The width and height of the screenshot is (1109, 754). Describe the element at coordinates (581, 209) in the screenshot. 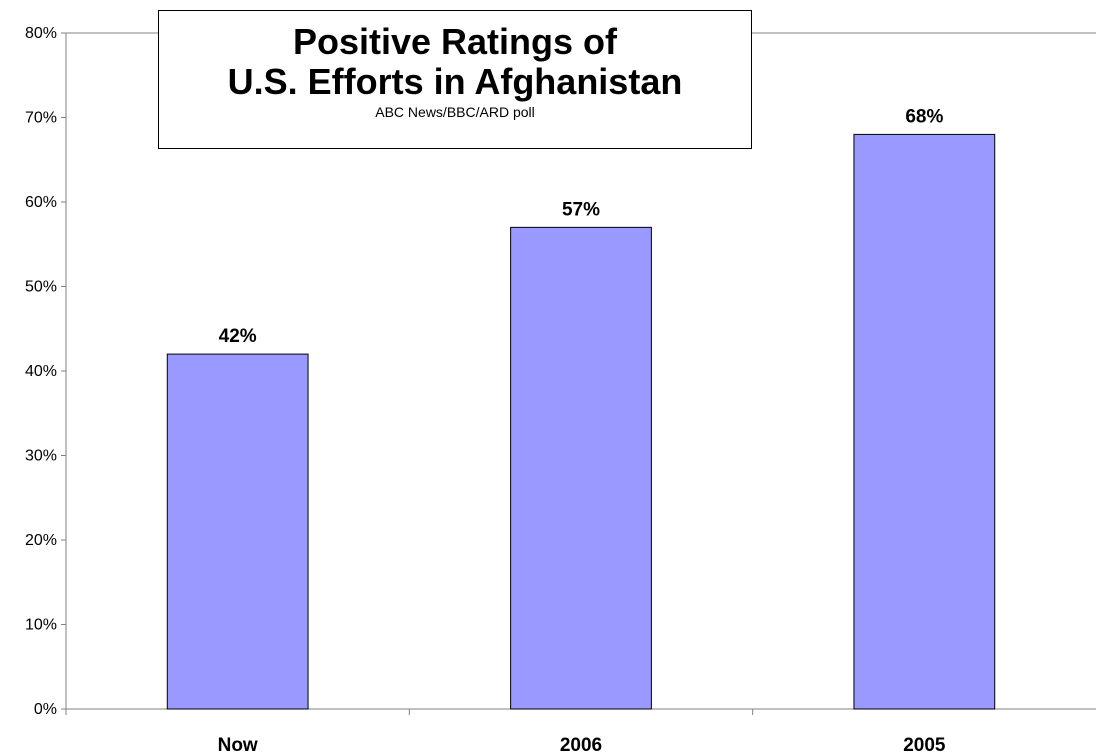

I see `data-label-2006: 57%` at that location.